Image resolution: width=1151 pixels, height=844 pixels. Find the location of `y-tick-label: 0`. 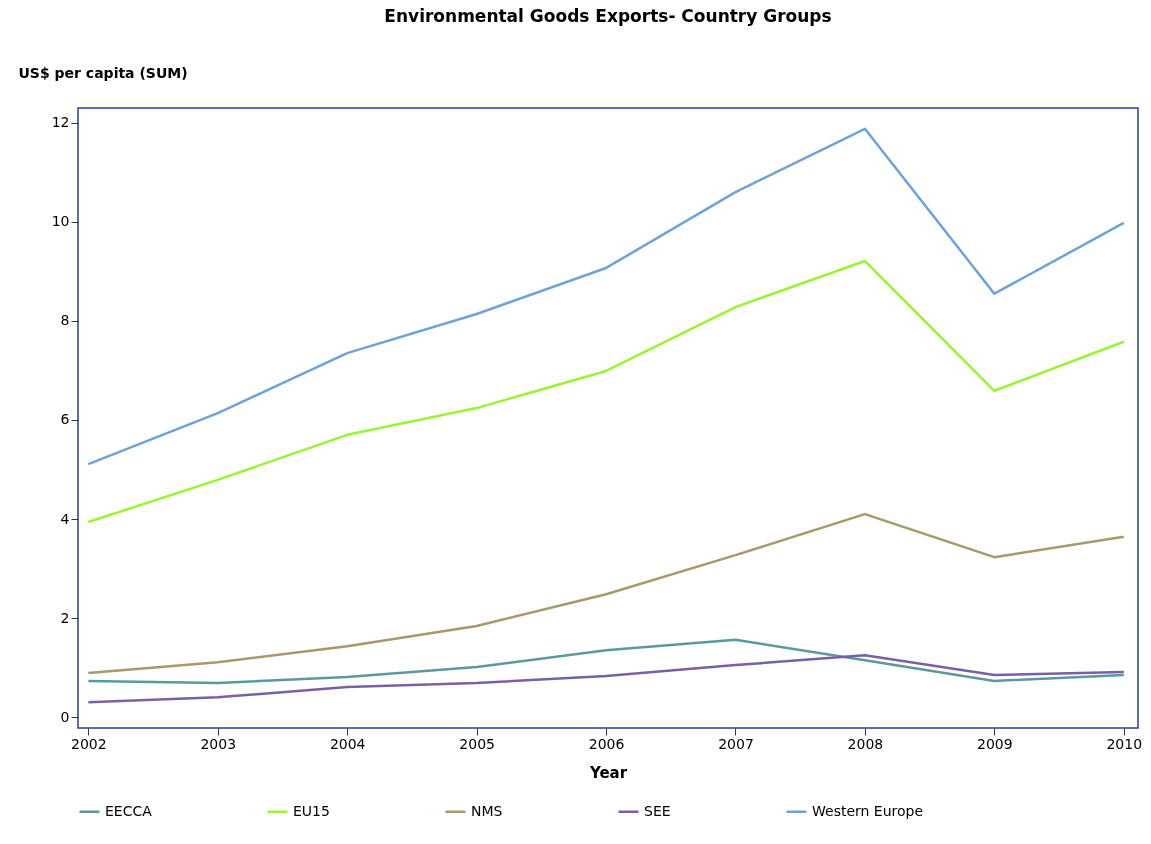

y-tick-label: 0 is located at coordinates (65, 716).